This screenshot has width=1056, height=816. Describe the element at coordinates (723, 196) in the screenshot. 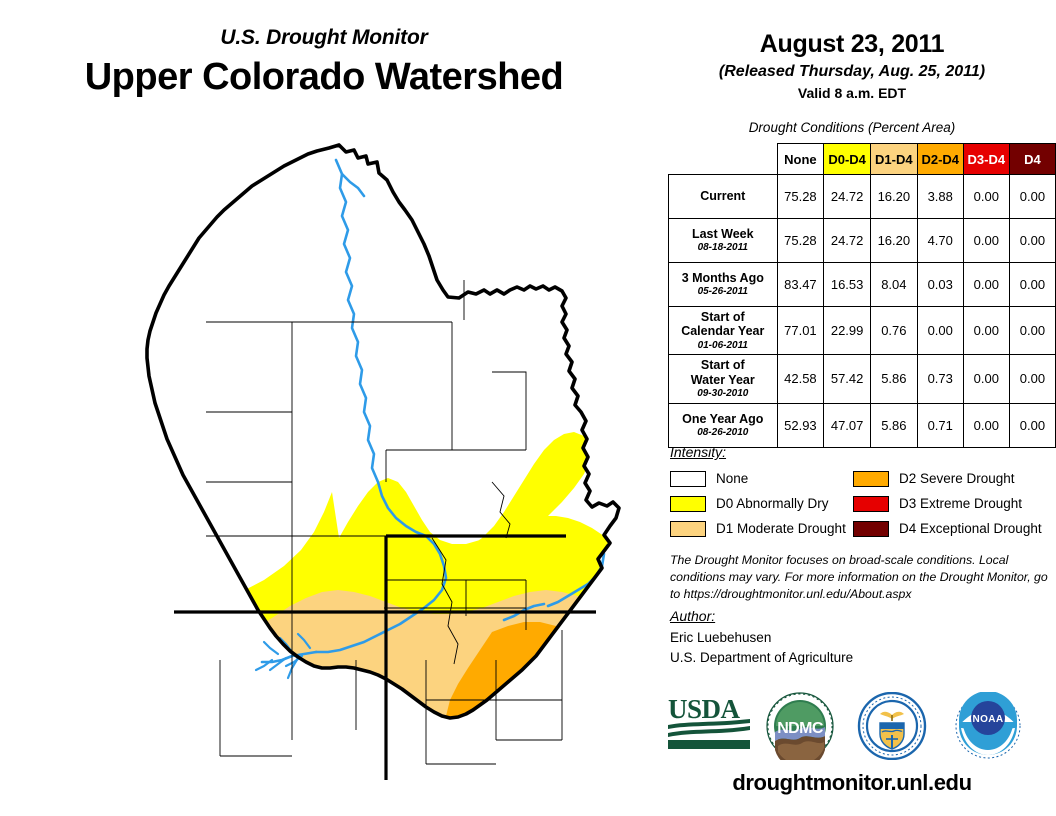

I see `row-label: Current` at that location.